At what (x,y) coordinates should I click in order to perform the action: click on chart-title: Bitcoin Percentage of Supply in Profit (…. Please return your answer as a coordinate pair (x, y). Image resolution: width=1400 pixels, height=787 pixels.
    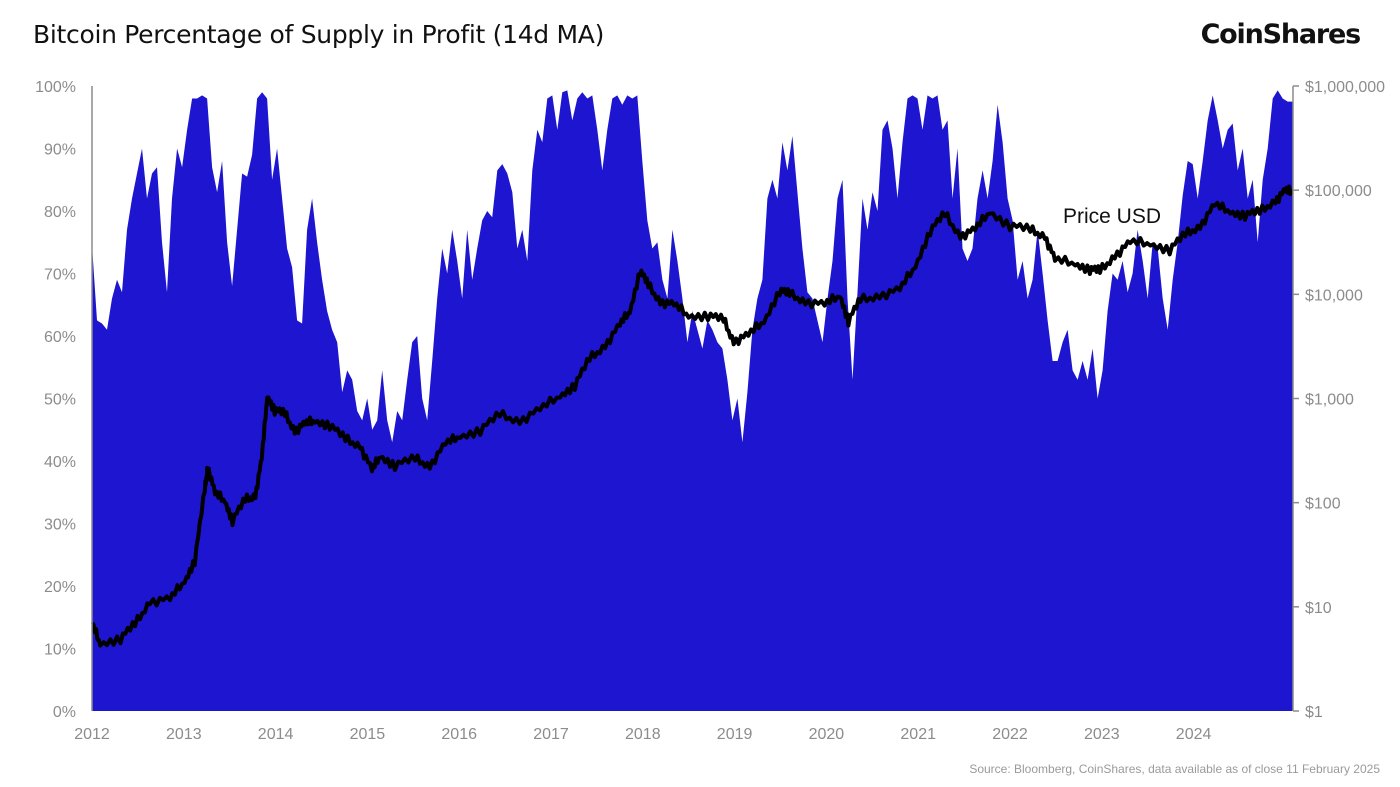
    Looking at the image, I should click on (319, 34).